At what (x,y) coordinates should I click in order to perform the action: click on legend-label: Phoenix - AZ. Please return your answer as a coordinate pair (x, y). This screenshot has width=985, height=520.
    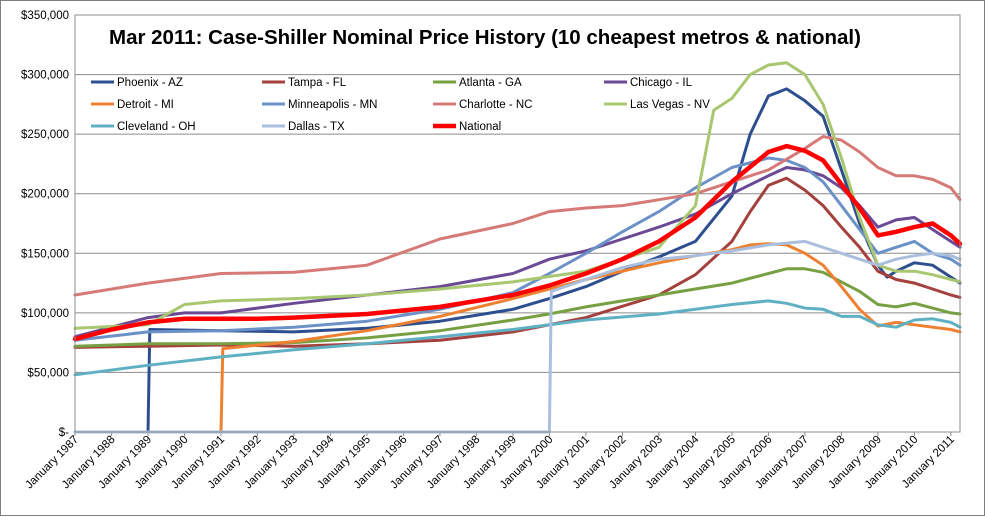
    Looking at the image, I should click on (150, 83).